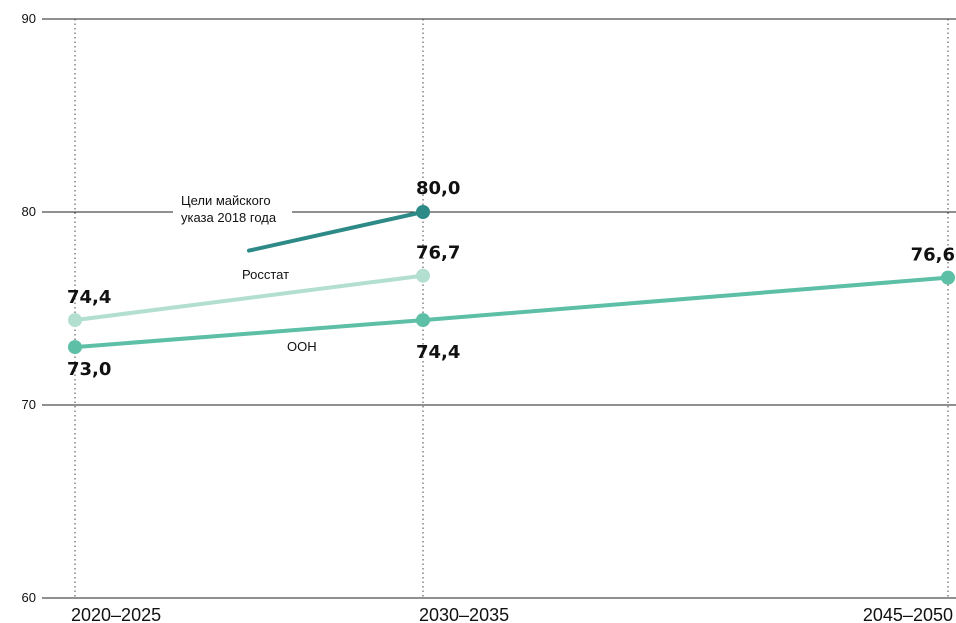  I want to click on series-label-target: Цели майского, so click(226, 200).